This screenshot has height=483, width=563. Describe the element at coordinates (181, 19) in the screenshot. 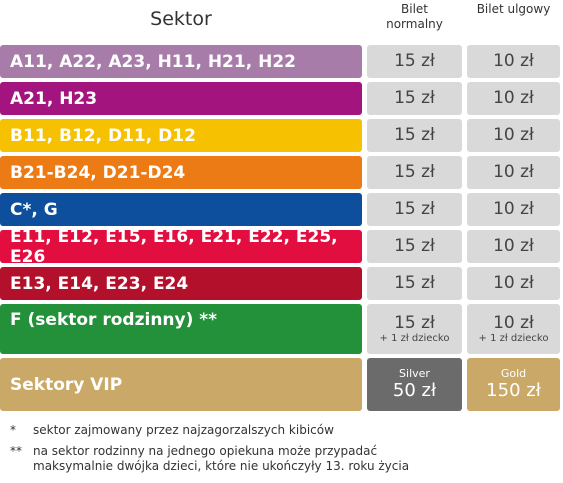

I see `sector-header: Sektor` at that location.